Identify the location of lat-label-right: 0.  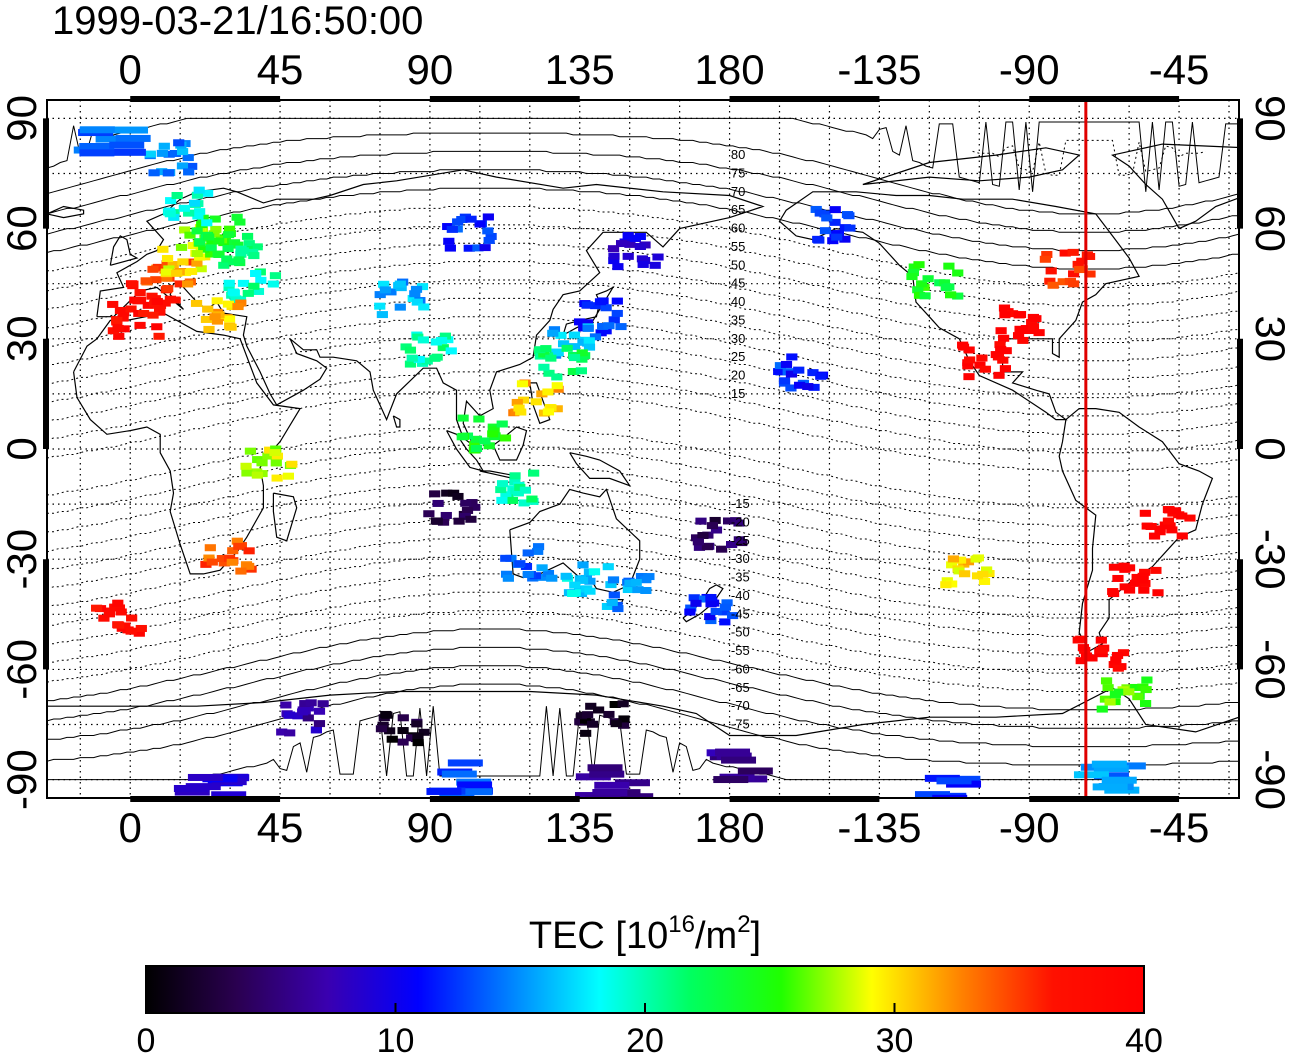
(1269, 448).